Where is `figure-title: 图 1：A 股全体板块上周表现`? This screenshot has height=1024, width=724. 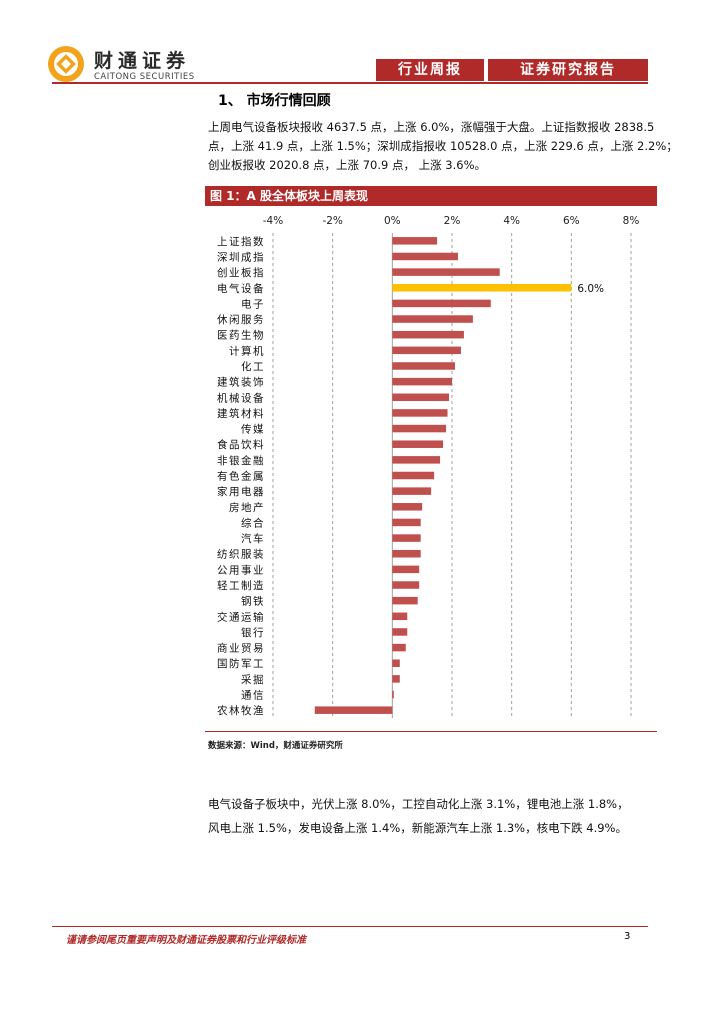 figure-title: 图 1：A 股全体板块上周表现 is located at coordinates (431, 196).